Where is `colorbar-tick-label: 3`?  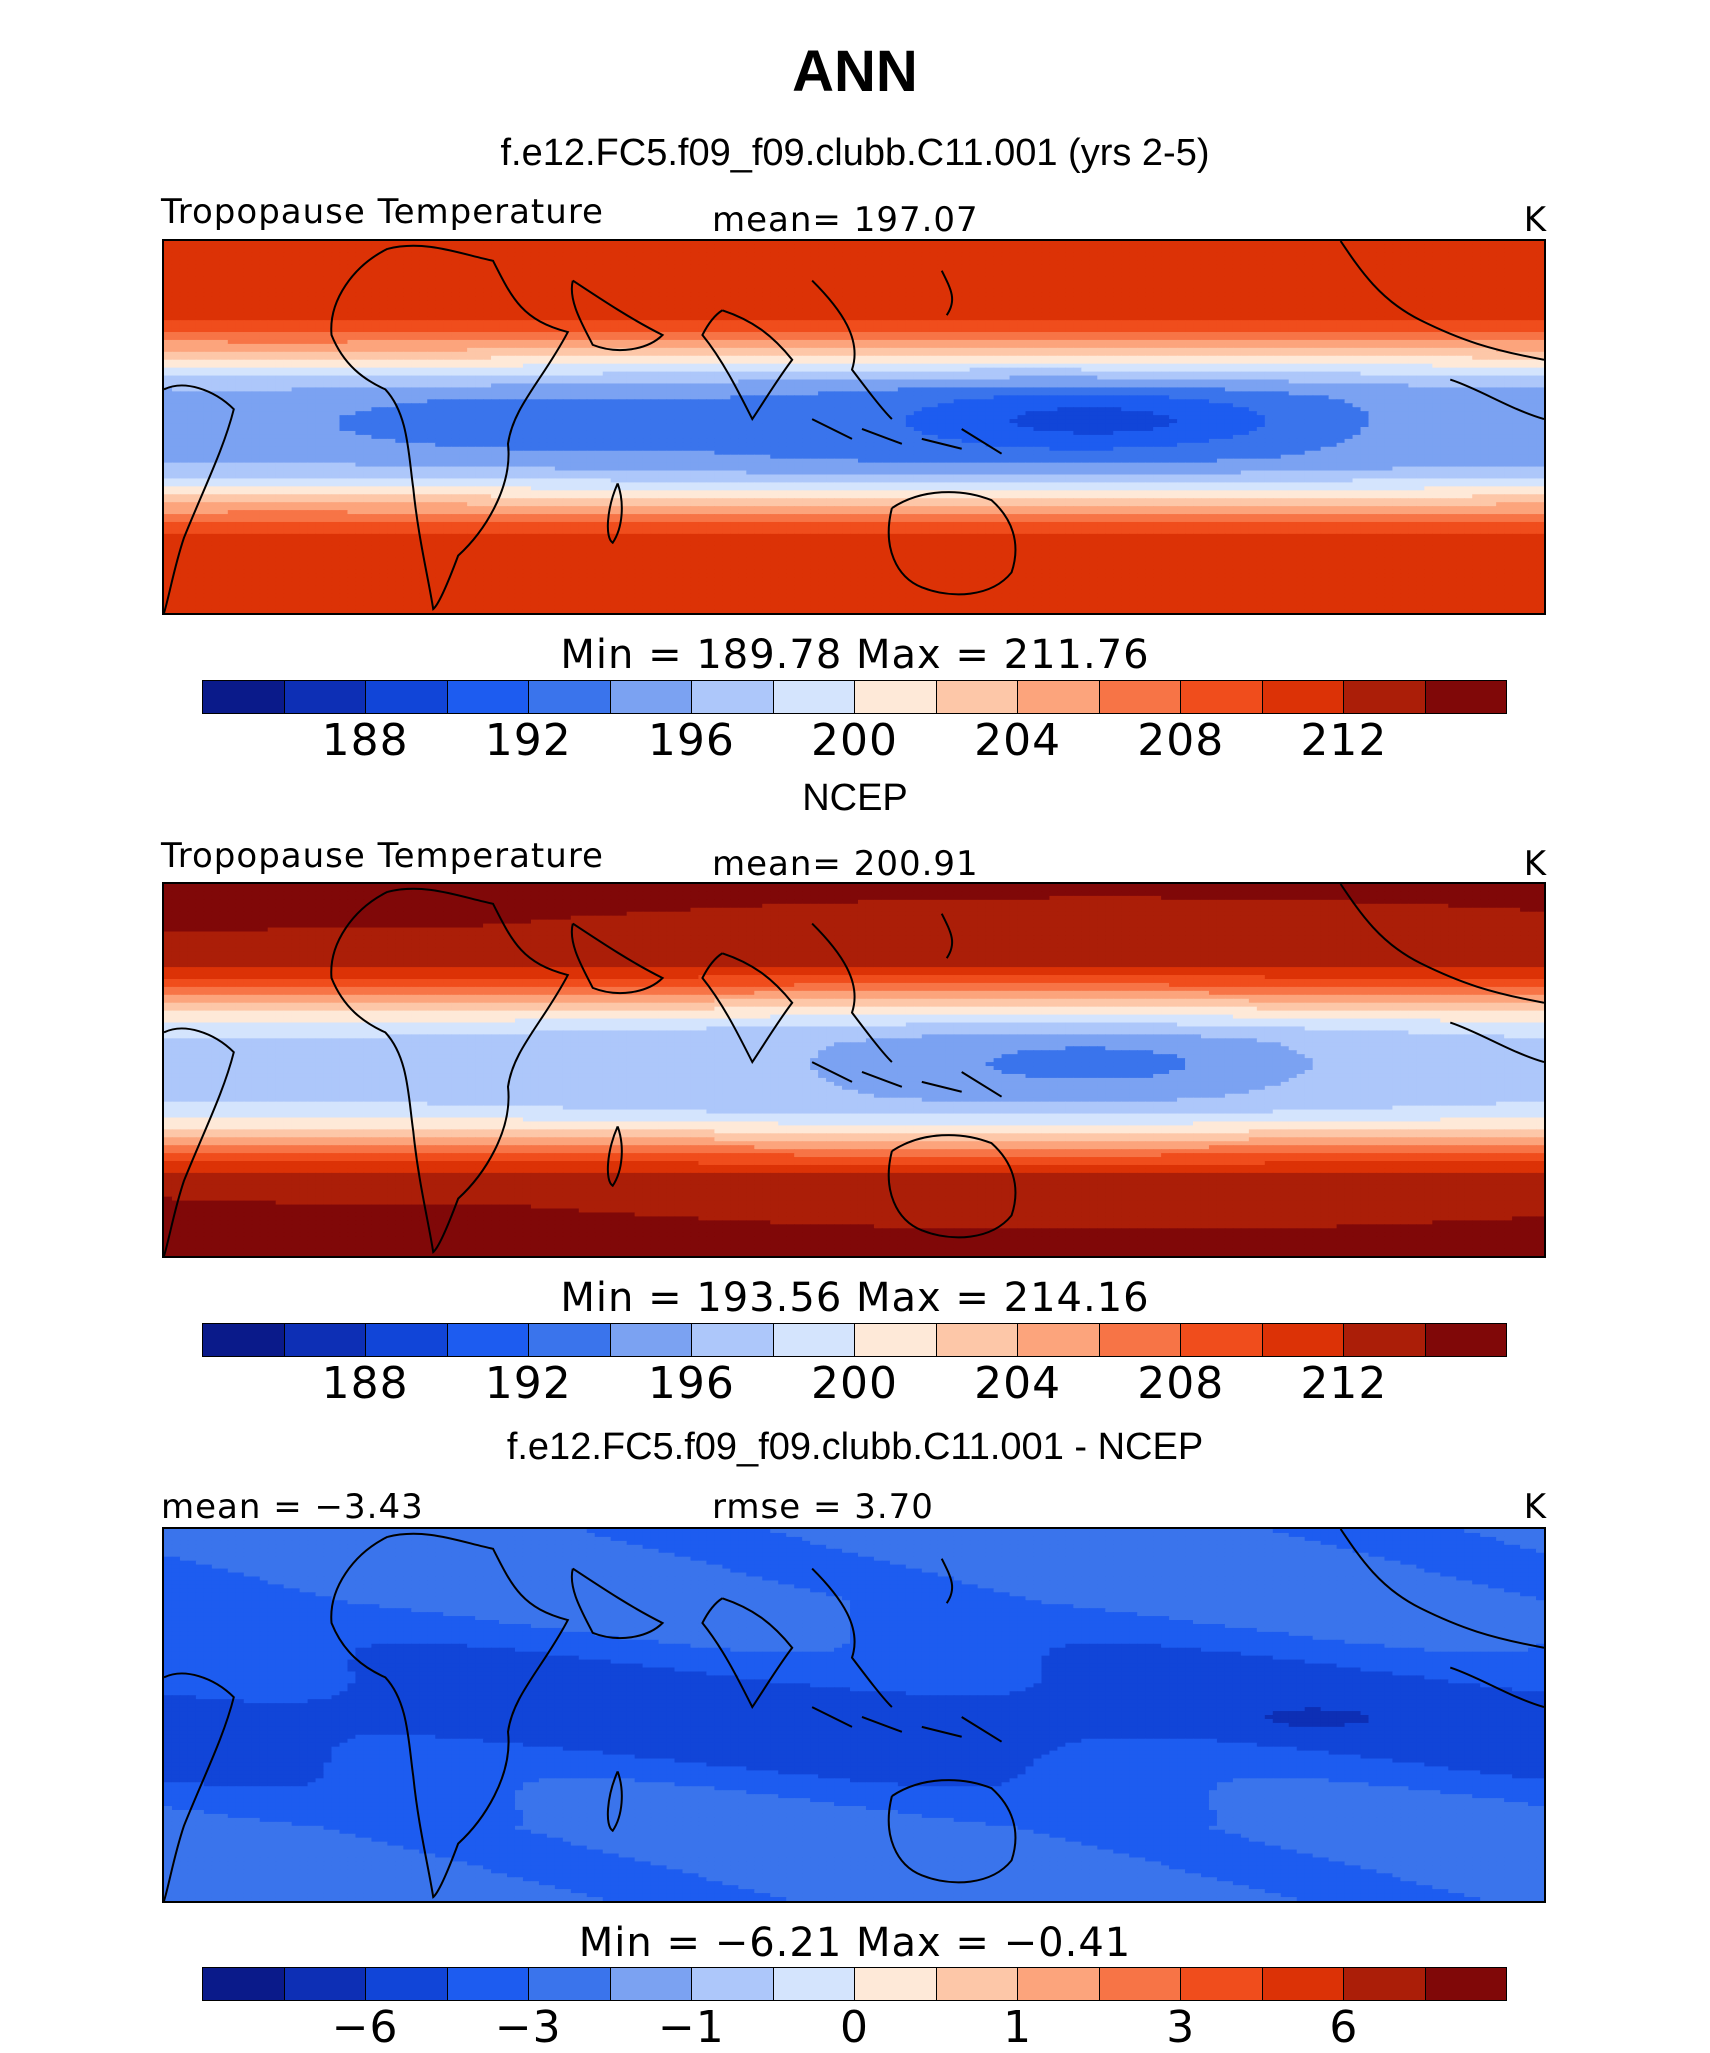
colorbar-tick-label: 3 is located at coordinates (1180, 2027).